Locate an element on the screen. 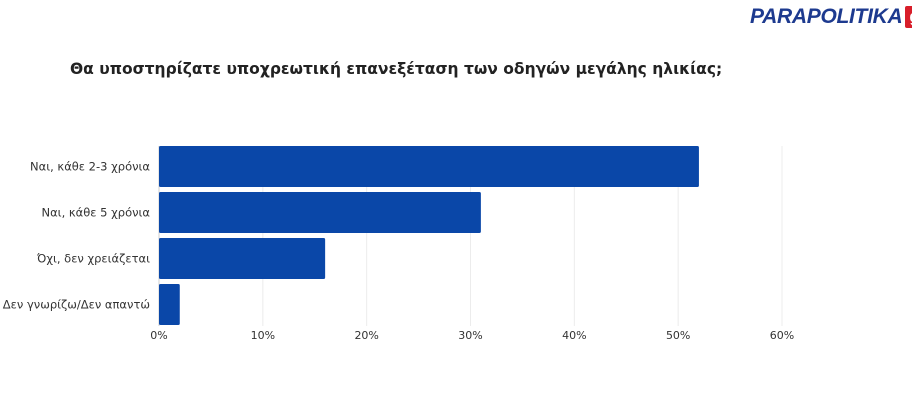  x-tick-label: 10% is located at coordinates (263, 335).